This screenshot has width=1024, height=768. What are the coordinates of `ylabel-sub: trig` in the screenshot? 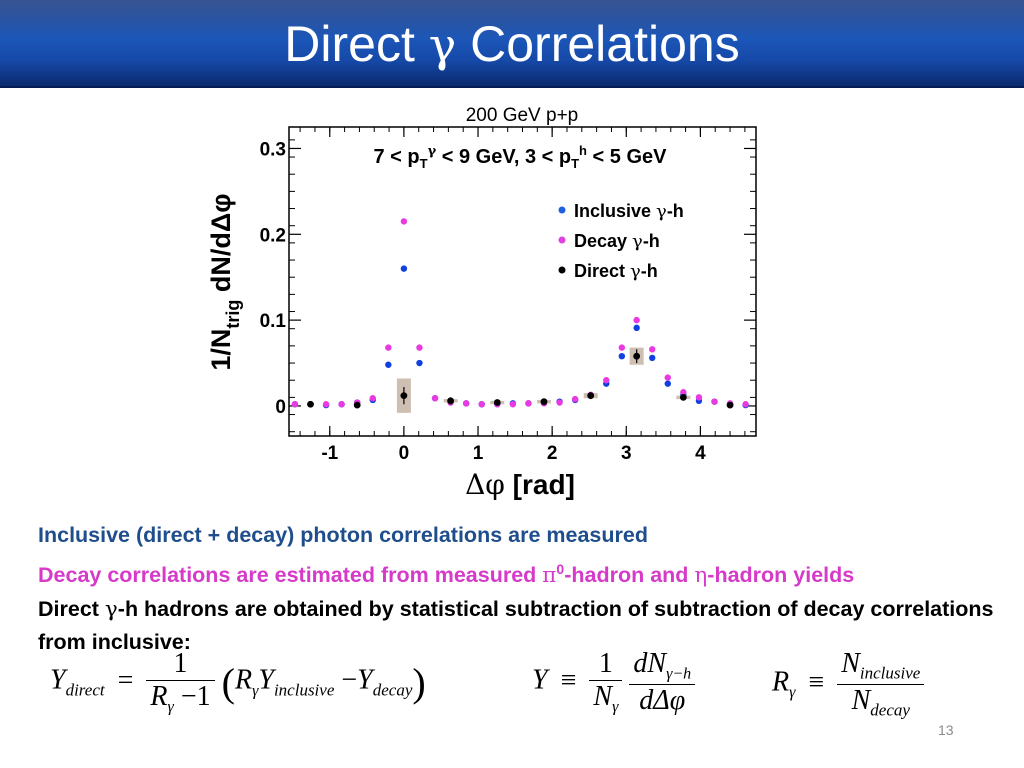 It's located at (233, 314).